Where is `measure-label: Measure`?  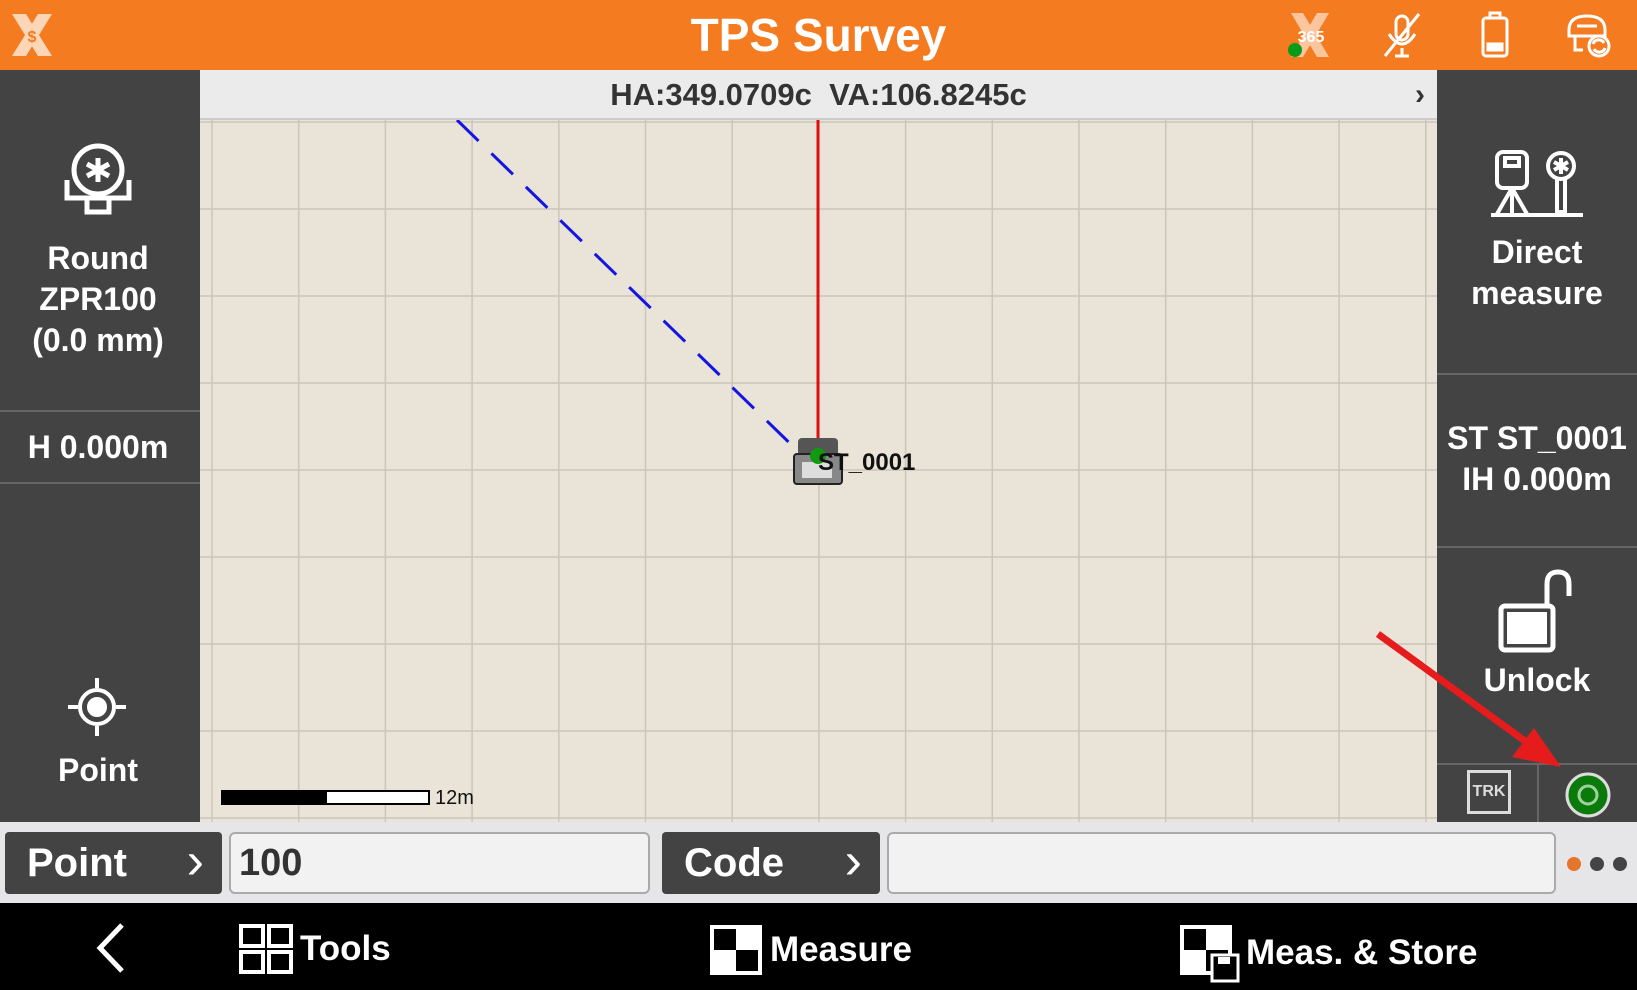 measure-label: Measure is located at coordinates (841, 949).